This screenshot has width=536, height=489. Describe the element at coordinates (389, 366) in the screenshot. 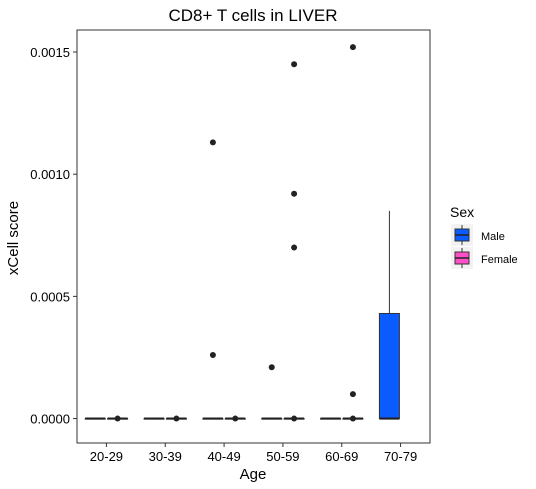

I see `box` at that location.